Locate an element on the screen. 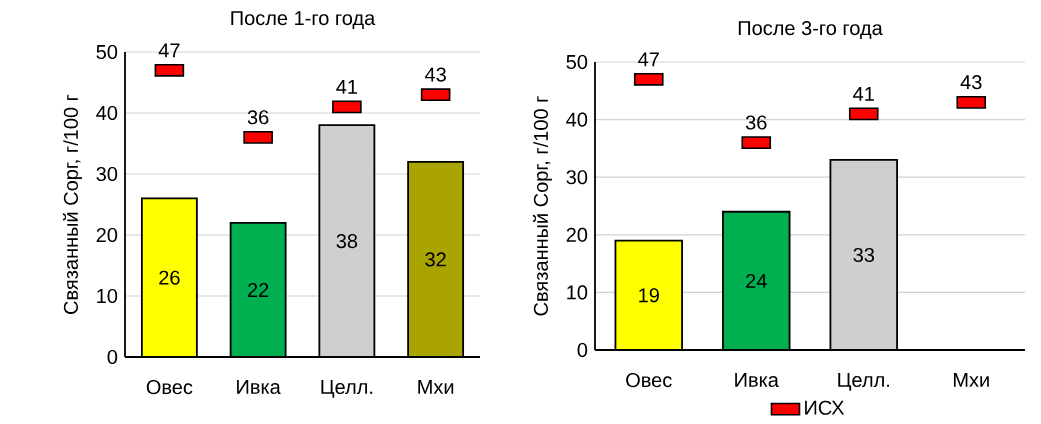  data-label: 19 is located at coordinates (649, 295).